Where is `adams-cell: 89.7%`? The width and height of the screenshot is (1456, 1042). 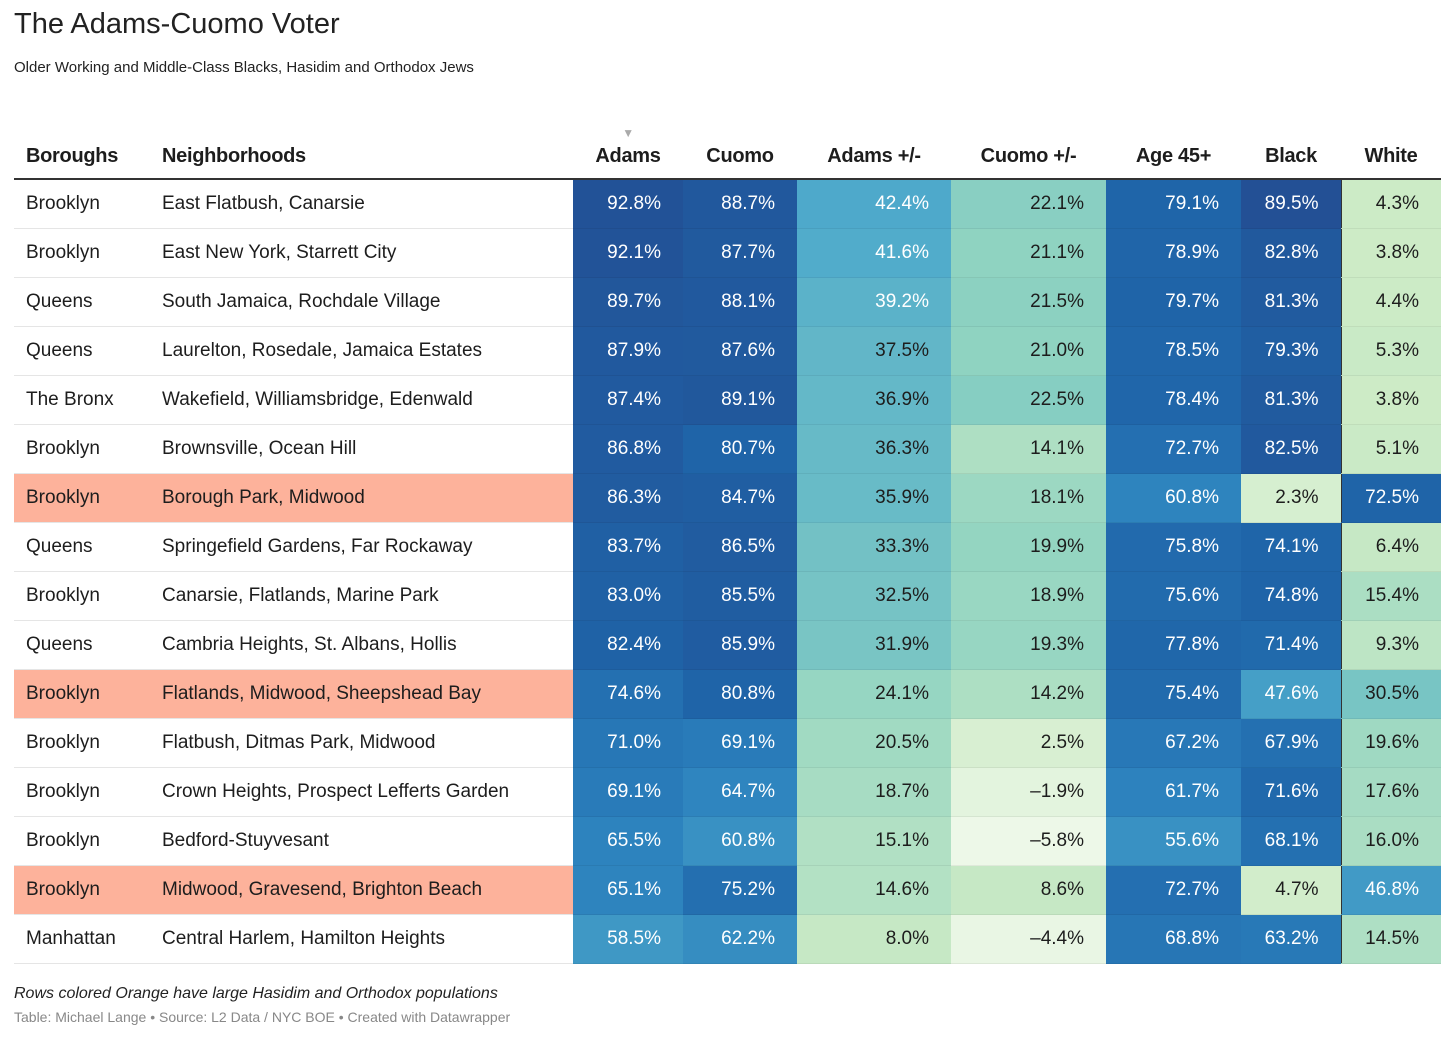 adams-cell: 89.7% is located at coordinates (628, 302).